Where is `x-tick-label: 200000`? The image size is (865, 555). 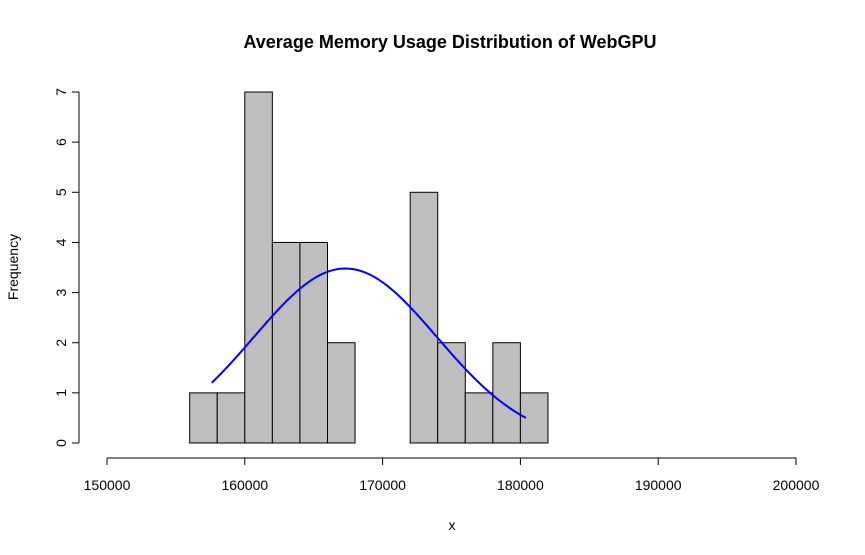
x-tick-label: 200000 is located at coordinates (796, 485).